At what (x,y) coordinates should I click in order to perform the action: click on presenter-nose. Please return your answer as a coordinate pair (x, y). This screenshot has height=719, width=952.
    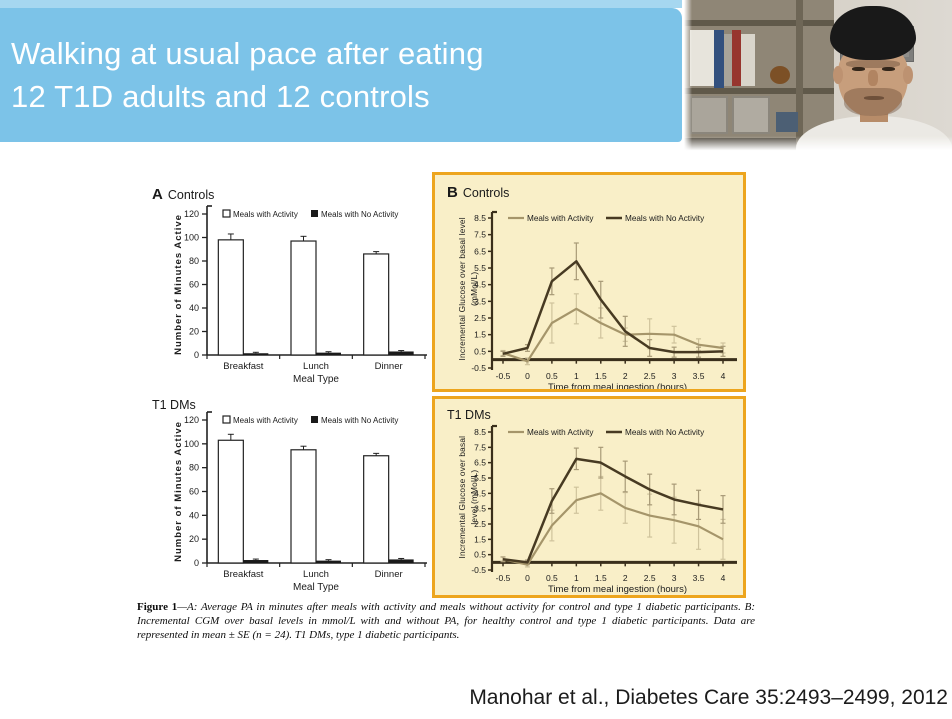
    Looking at the image, I should click on (873, 78).